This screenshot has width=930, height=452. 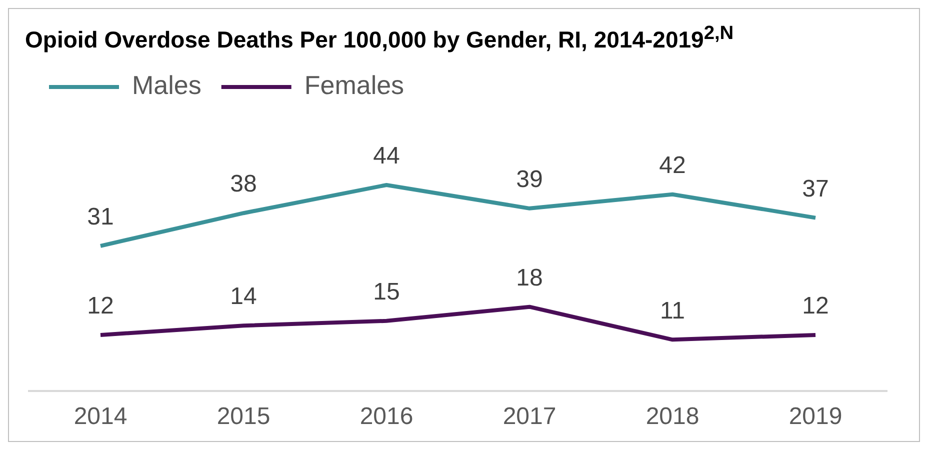 What do you see at coordinates (529, 278) in the screenshot?
I see `data-label: 18` at bounding box center [529, 278].